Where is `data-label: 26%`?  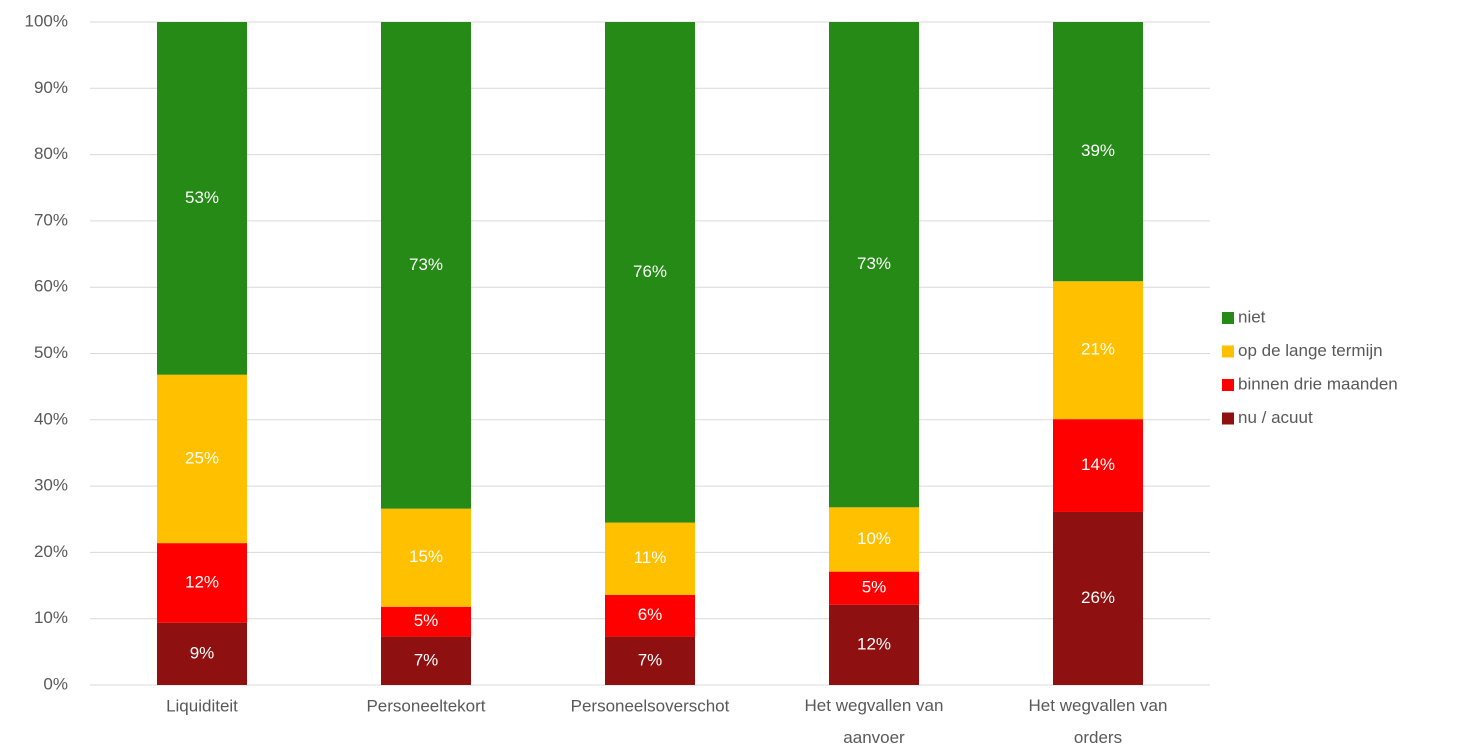 data-label: 26% is located at coordinates (1098, 597).